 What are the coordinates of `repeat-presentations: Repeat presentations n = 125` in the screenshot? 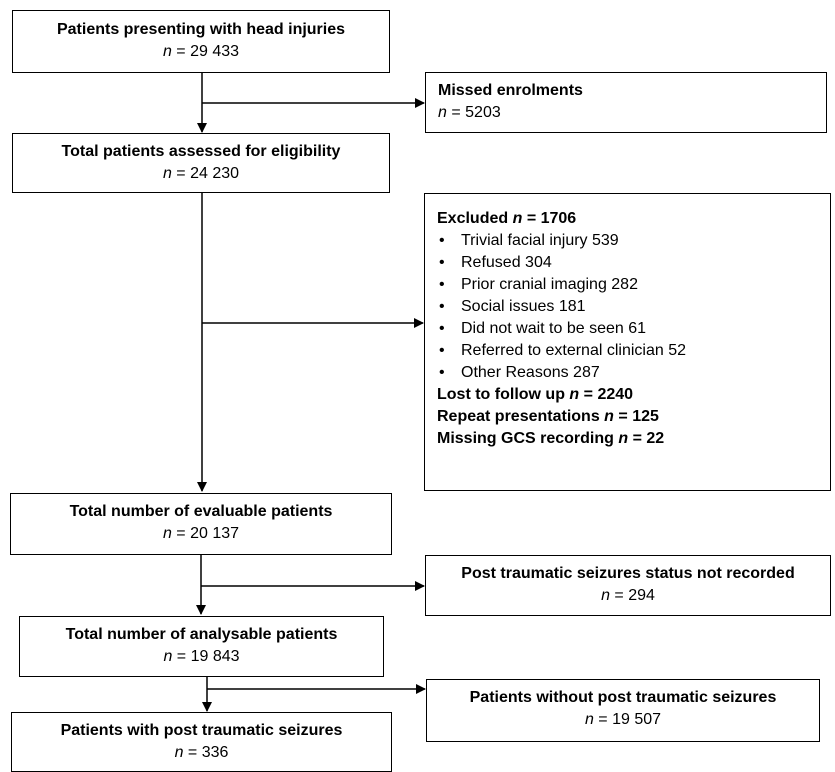 It's located at (548, 416).